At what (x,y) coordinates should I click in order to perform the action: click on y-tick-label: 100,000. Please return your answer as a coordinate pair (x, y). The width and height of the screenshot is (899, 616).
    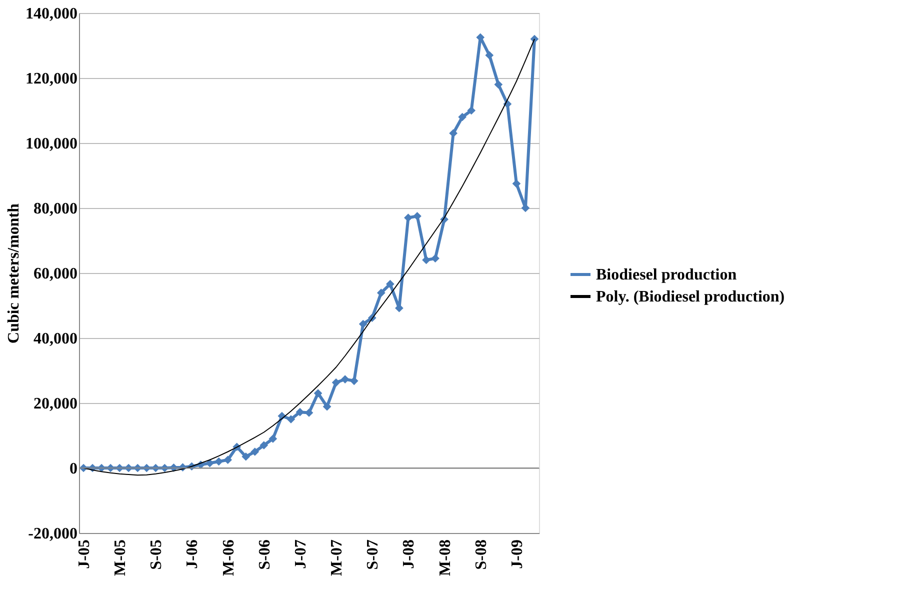
    Looking at the image, I should click on (52, 144).